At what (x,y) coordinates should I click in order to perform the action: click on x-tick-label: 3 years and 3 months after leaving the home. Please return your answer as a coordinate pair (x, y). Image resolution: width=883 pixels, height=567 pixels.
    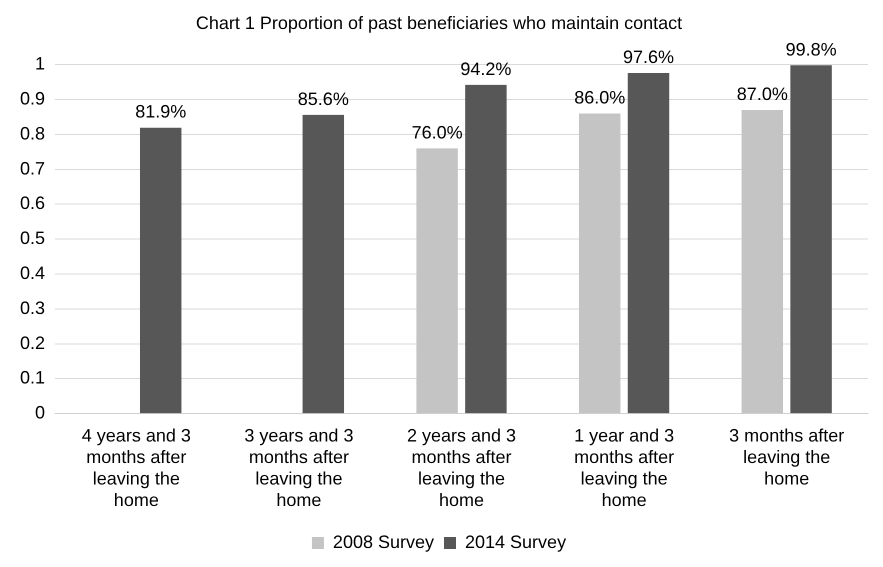
    Looking at the image, I should click on (299, 467).